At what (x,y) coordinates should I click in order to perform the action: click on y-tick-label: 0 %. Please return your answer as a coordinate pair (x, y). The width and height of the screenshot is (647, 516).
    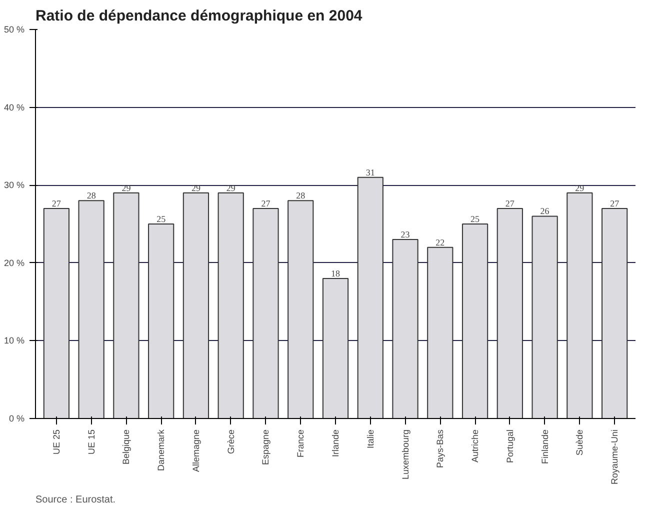
    Looking at the image, I should click on (16, 419).